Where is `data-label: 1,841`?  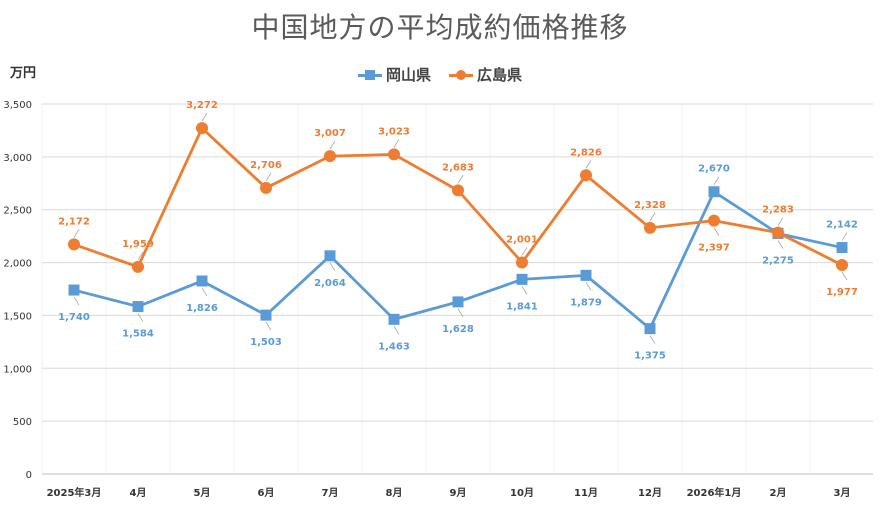 data-label: 1,841 is located at coordinates (522, 306).